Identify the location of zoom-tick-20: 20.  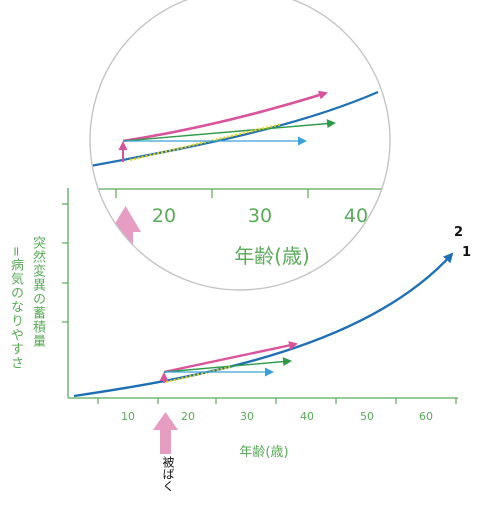
(164, 216).